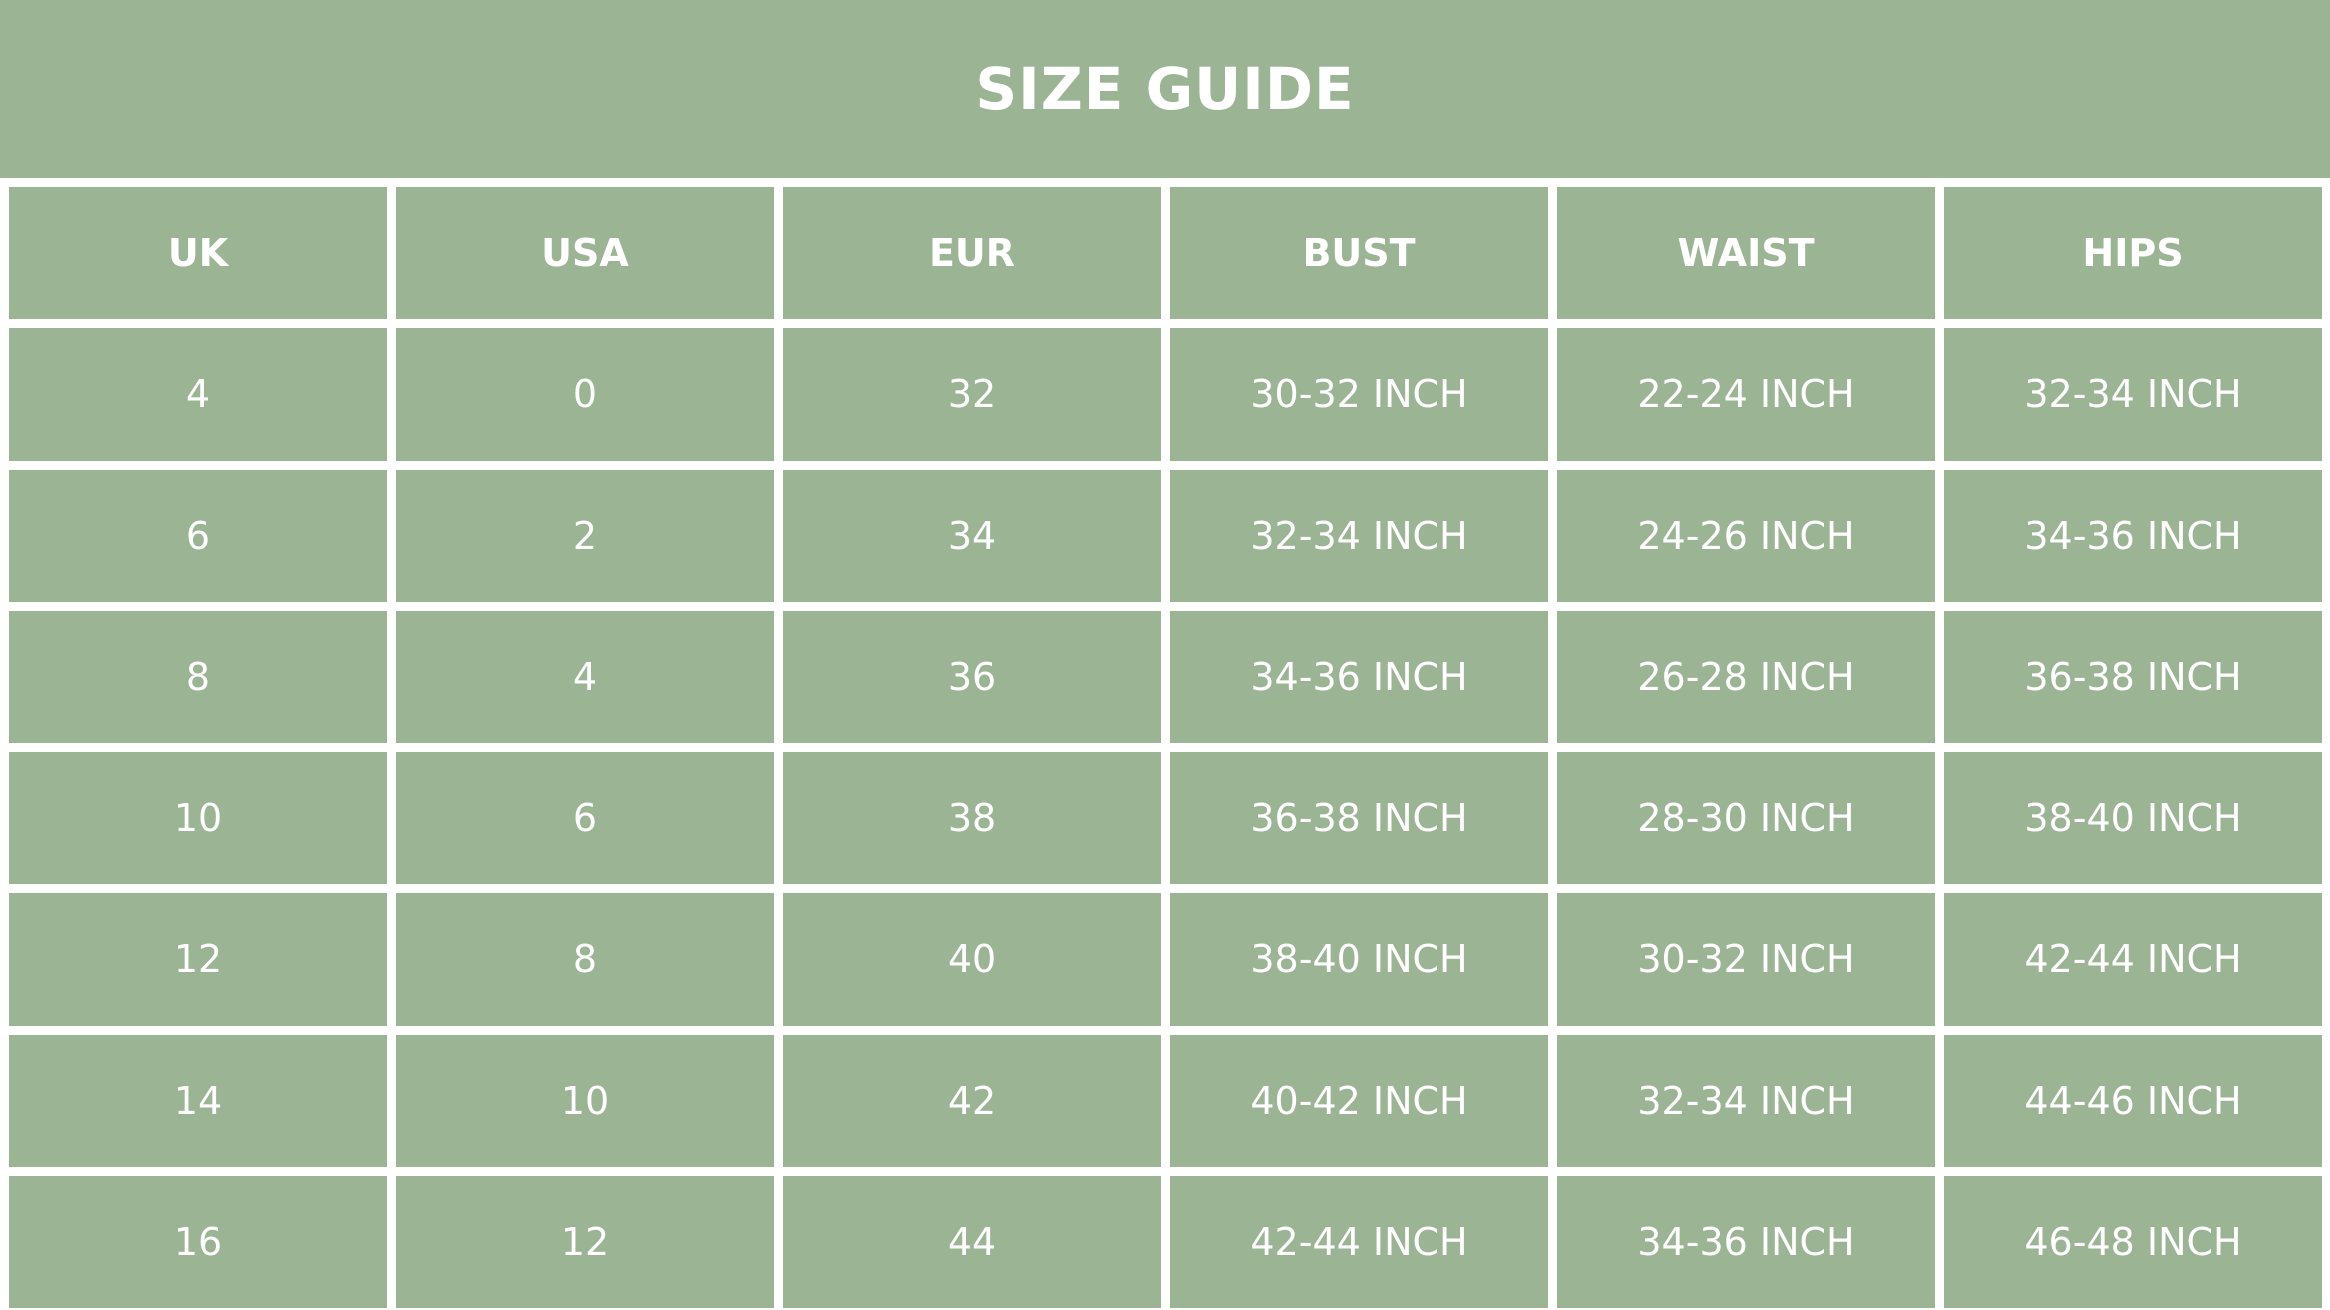  What do you see at coordinates (2133, 676) in the screenshot?
I see `table-cell-hips: 36-38 INCH` at bounding box center [2133, 676].